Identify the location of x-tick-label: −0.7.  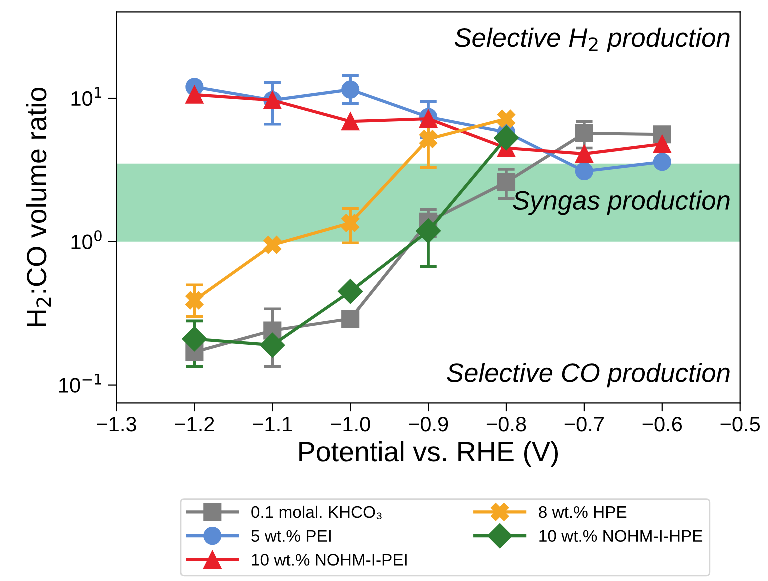
(584, 424).